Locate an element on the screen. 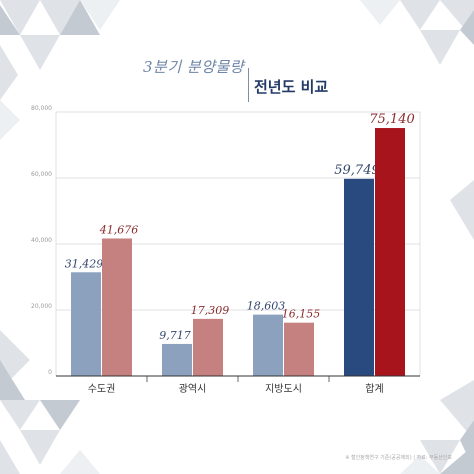  y-tick-label: 0 is located at coordinates (50, 372).